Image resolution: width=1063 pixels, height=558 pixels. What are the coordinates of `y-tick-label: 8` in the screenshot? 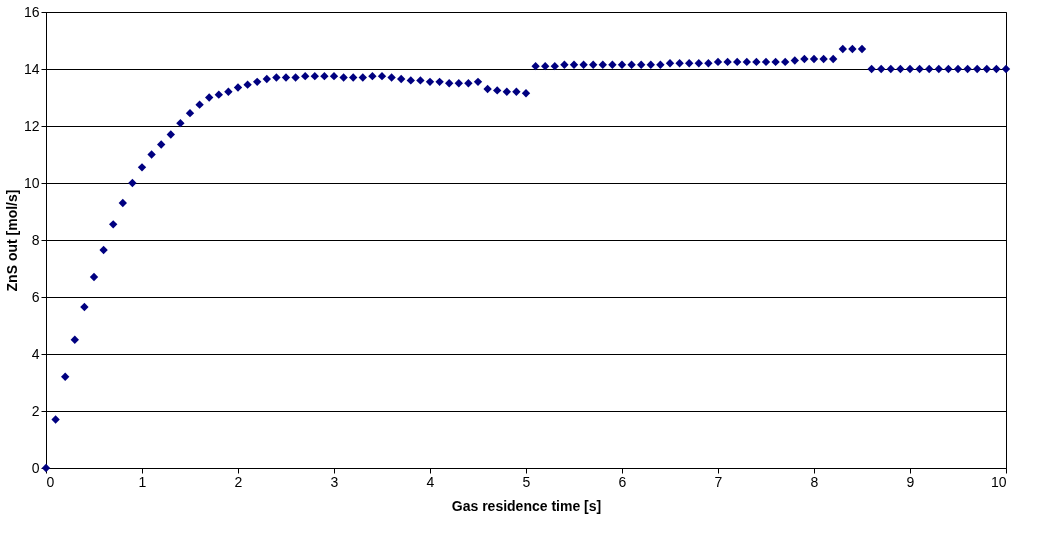 It's located at (35, 239).